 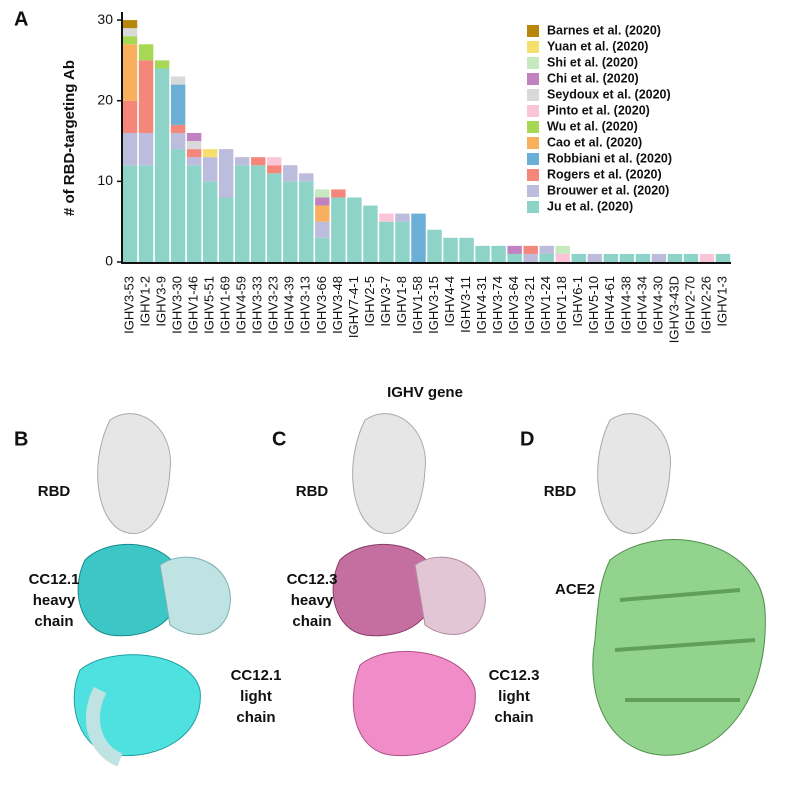 I want to click on x-tick-label: IGHV4-4, so click(x=449, y=301).